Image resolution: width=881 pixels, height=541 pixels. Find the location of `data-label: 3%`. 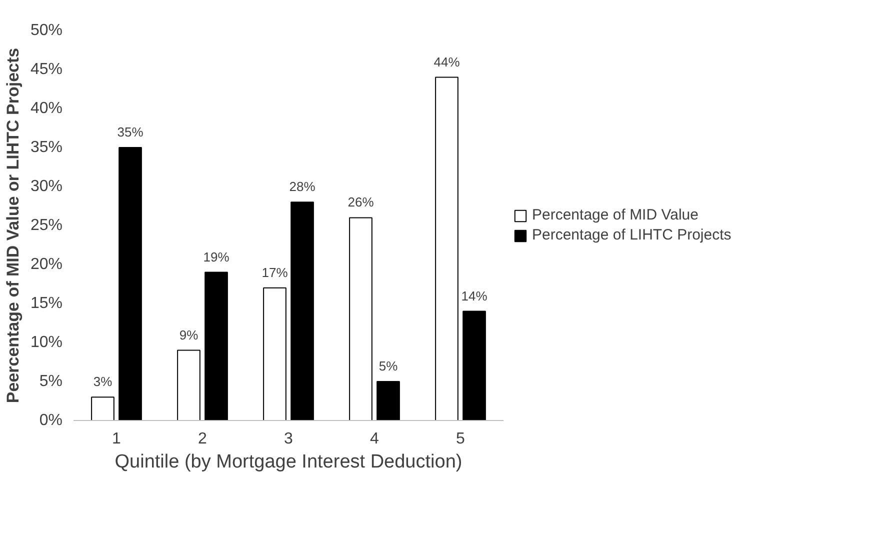

data-label: 3% is located at coordinates (103, 382).